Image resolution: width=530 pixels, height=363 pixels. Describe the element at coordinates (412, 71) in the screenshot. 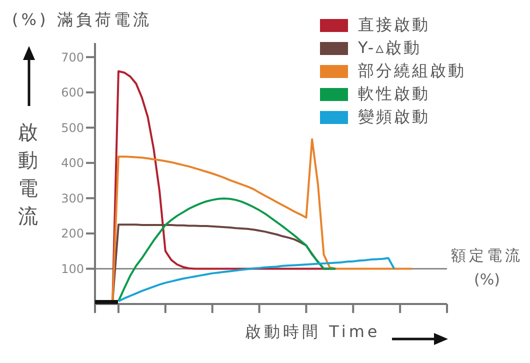

I see `legend-label: 部分繞組啟動` at that location.